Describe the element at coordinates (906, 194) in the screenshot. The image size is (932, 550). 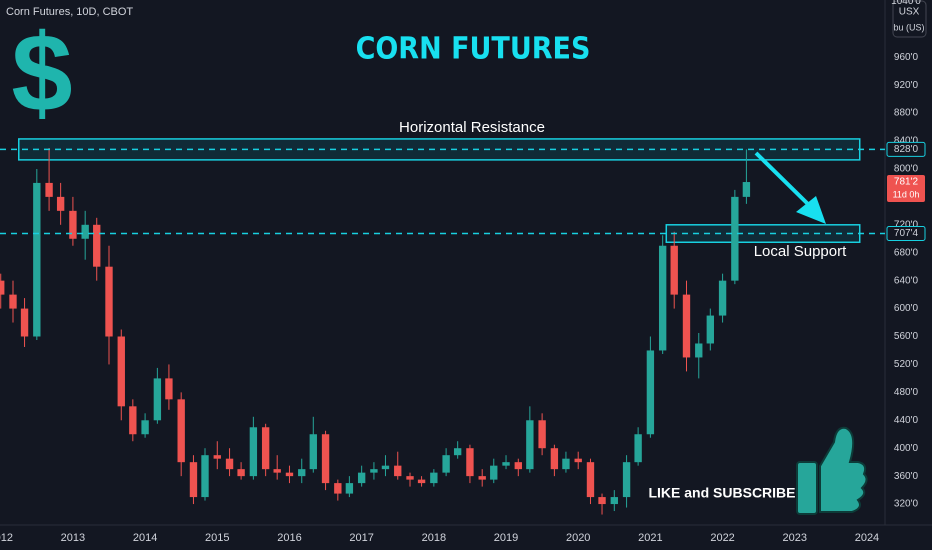
I see `countdown-label: 11d 0h` at that location.